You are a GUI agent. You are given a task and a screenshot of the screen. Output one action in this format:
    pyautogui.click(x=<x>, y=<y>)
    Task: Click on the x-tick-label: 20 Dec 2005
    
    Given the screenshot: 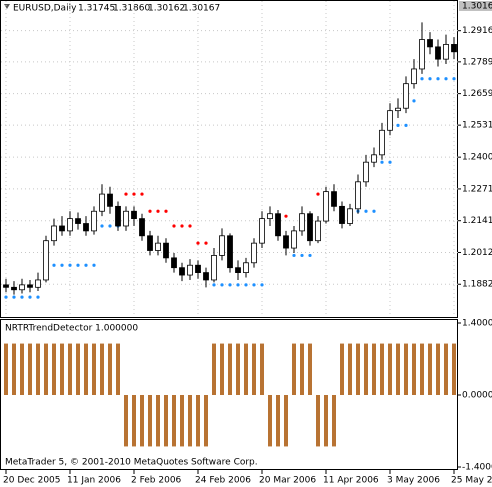 What is the action you would take?
    pyautogui.click(x=32, y=481)
    